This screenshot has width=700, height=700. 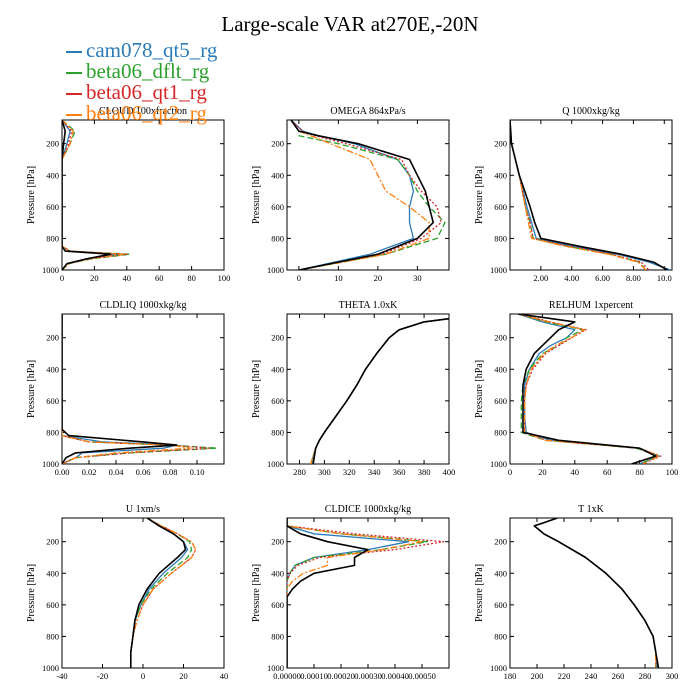 I want to click on legend-label-3: beta06_qt2_rg, so click(x=146, y=113).